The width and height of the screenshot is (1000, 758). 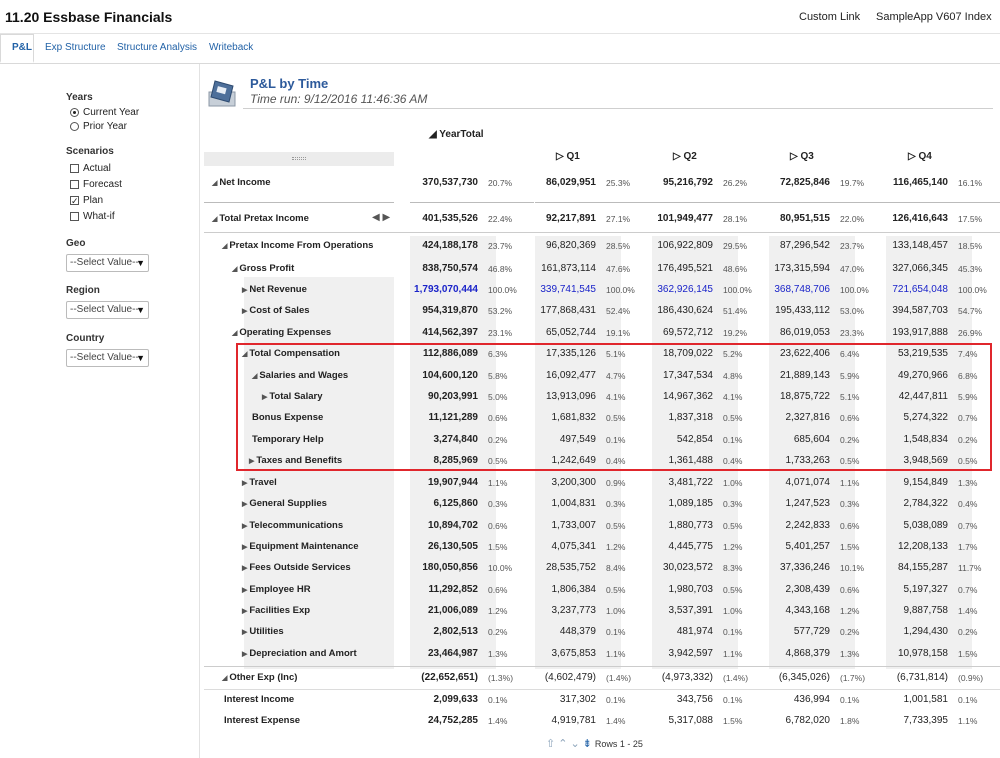 I want to click on row-separator, so click(x=472, y=202).